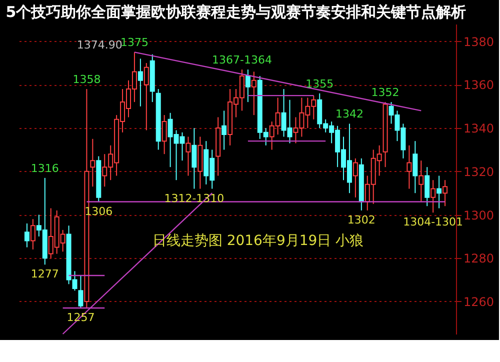 This screenshot has height=362, width=500. Describe the element at coordinates (242, 60) in the screenshot. I see `annotation: 1367-1364` at that location.